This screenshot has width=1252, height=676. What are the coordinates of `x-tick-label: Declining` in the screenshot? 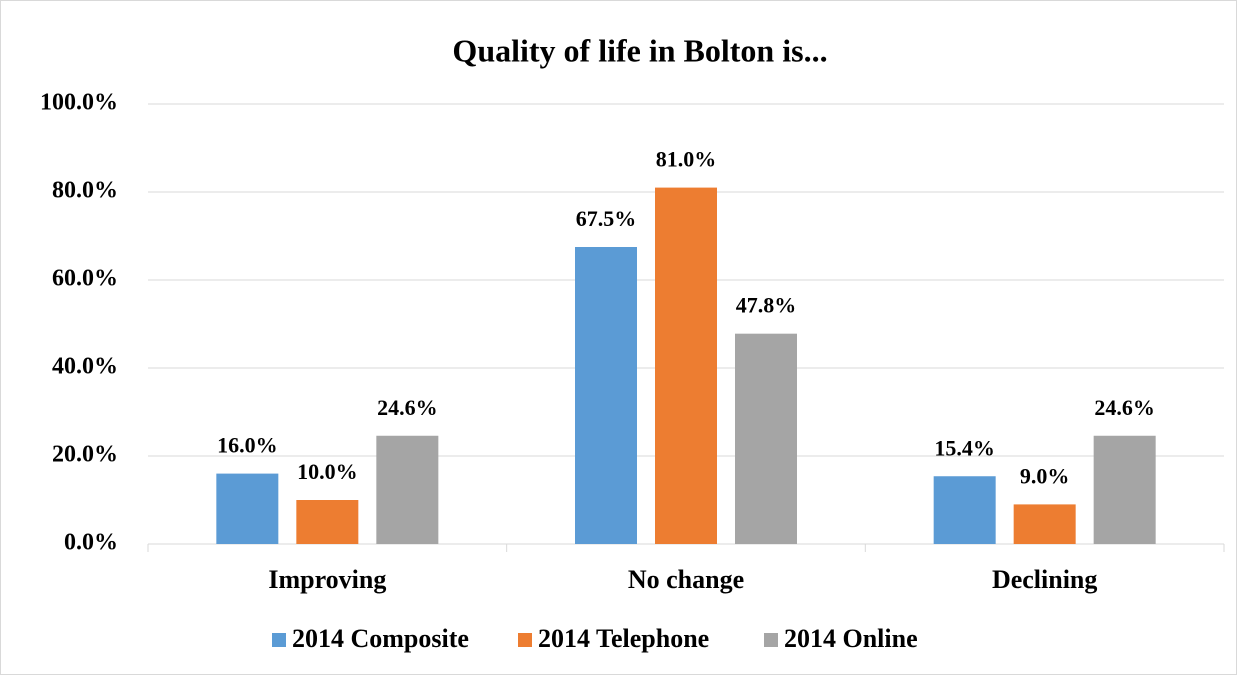 It's located at (1044, 579).